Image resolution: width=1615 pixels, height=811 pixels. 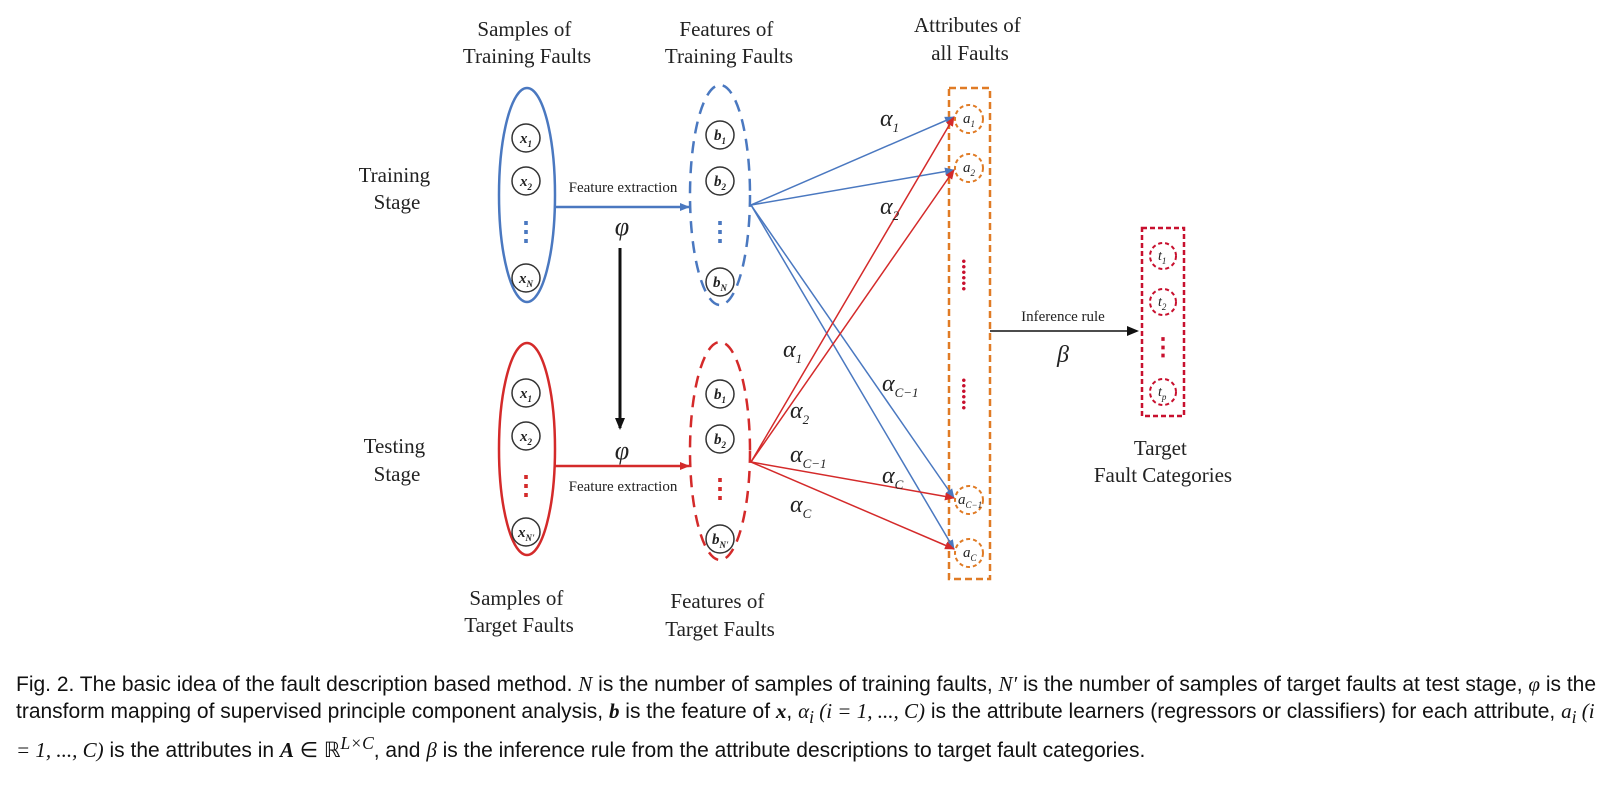 I want to click on svg-text: aC−1, so click(x=970, y=501).